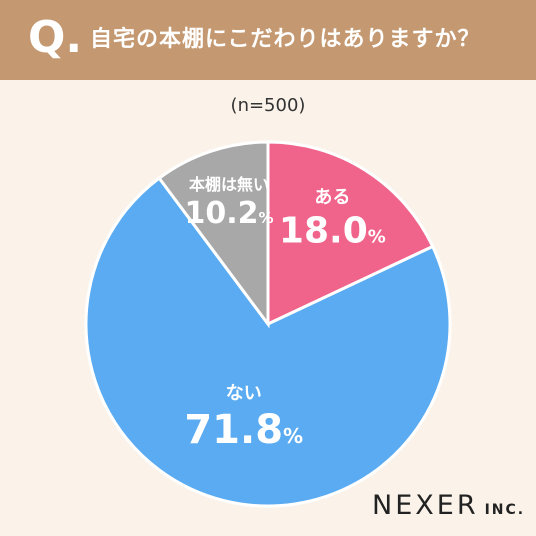  Describe the element at coordinates (425, 505) in the screenshot. I see `logo-main-text: NEXER` at that location.